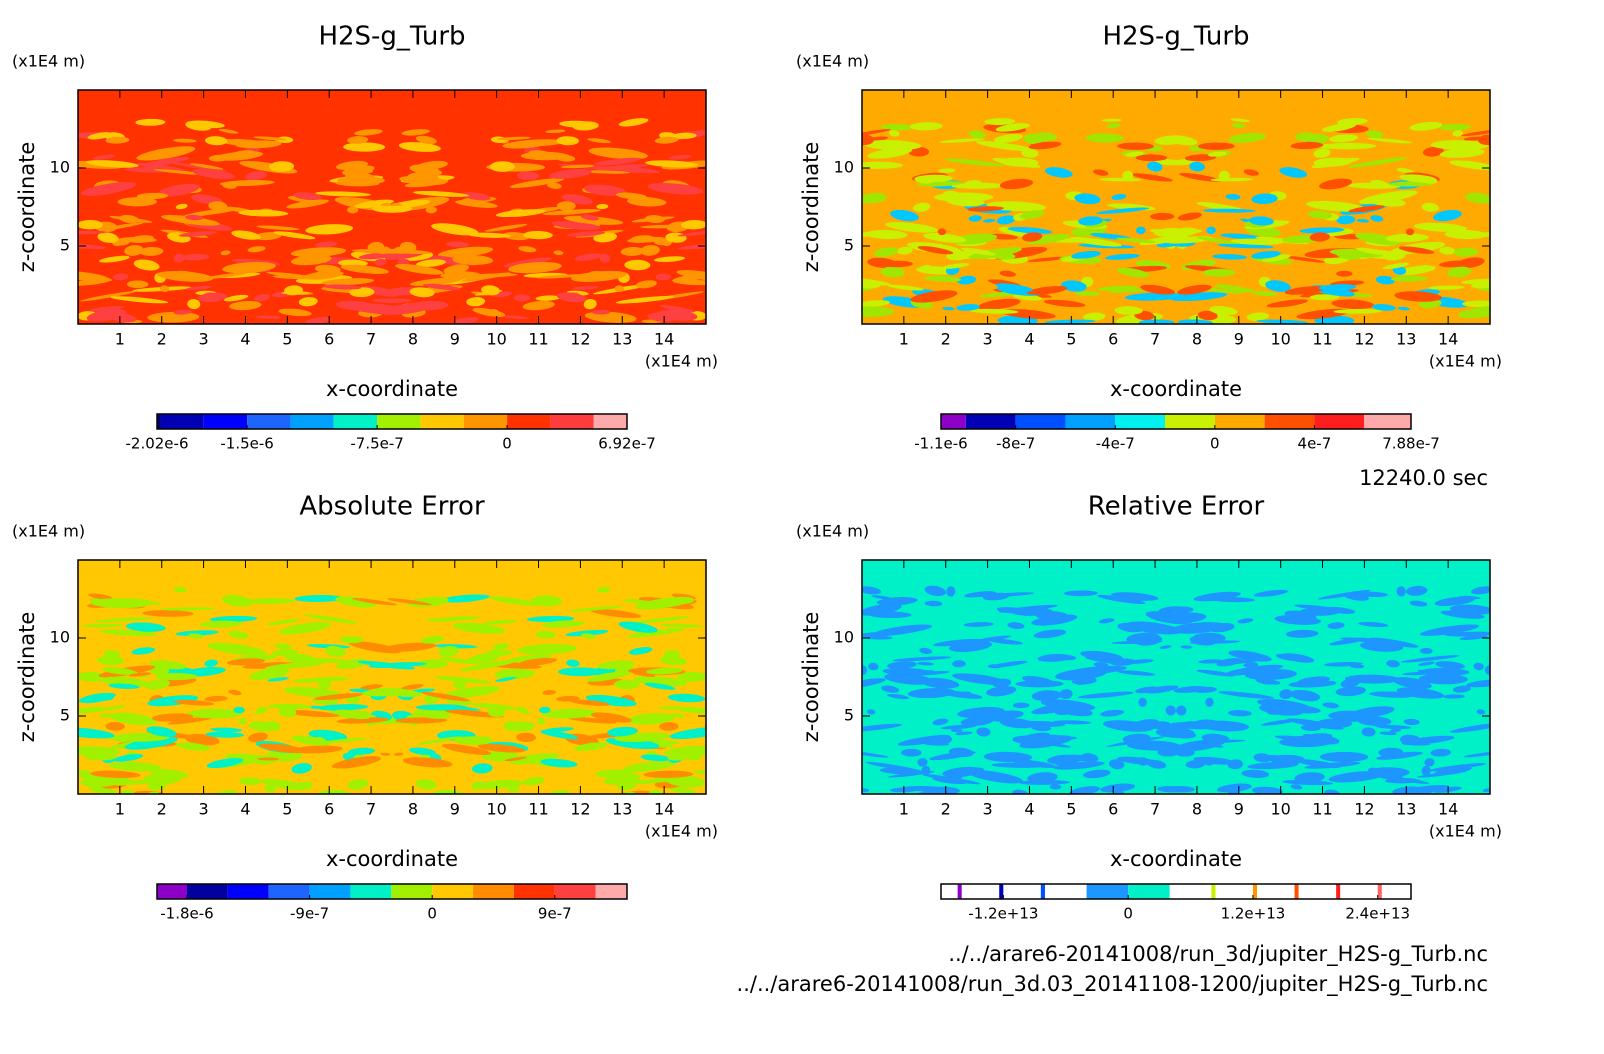 Image resolution: width=1604 pixels, height=1054 pixels. Describe the element at coordinates (1448, 809) in the screenshot. I see `x-tick-label: 14` at that location.